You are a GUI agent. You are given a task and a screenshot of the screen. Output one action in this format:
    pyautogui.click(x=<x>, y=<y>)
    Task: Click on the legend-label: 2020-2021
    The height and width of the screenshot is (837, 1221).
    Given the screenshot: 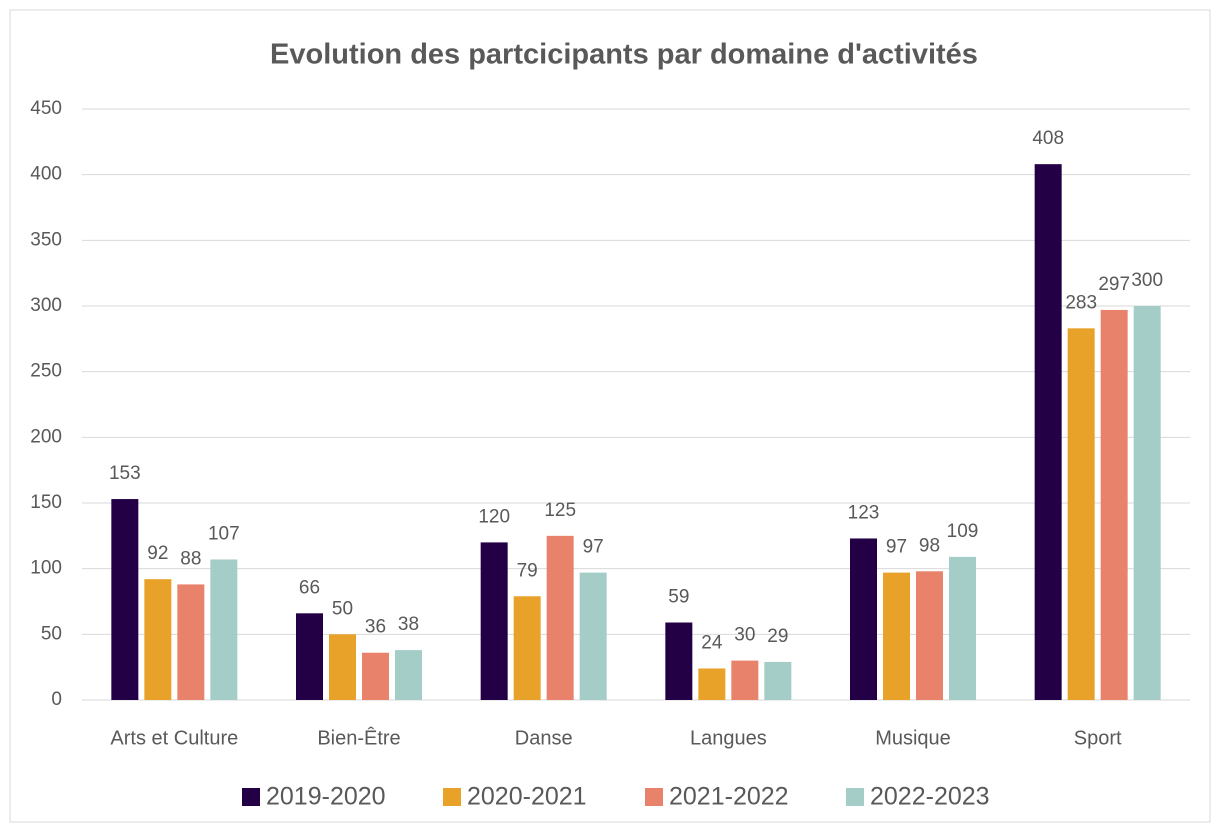 What is the action you would take?
    pyautogui.click(x=527, y=797)
    